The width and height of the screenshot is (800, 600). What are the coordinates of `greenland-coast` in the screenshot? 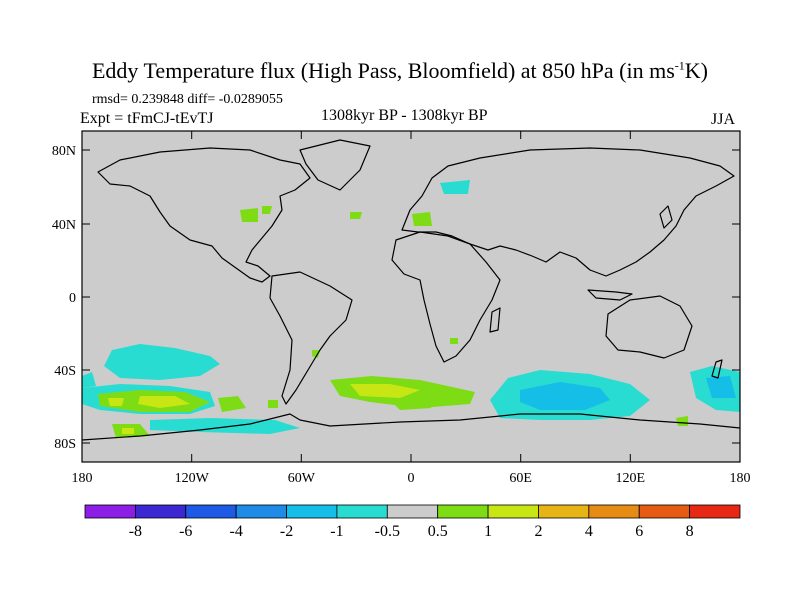 It's located at (335, 165).